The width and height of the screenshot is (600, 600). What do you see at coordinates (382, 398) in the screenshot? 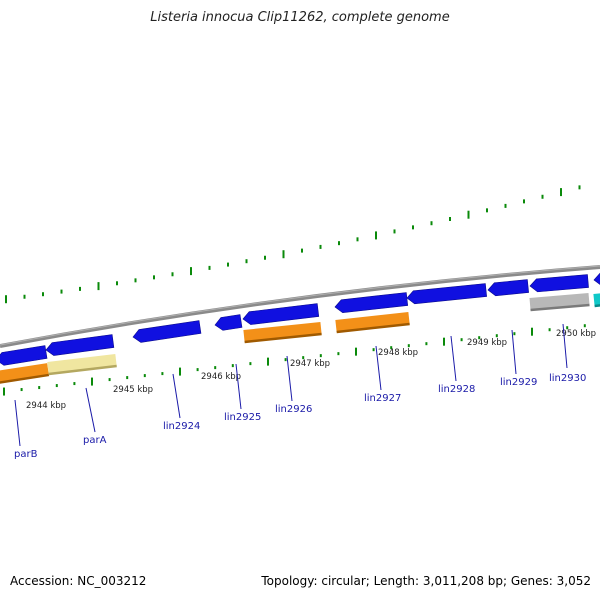
I see `gene-label-lin2927: lin2927` at bounding box center [382, 398].